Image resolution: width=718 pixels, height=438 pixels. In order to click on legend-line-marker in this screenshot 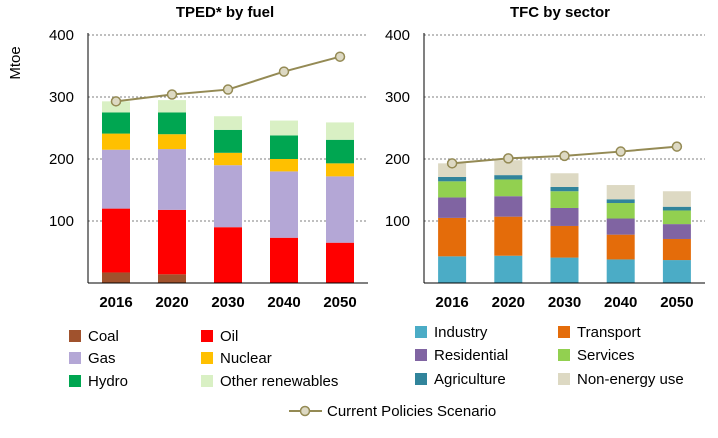, I will do `click(305, 411)`.